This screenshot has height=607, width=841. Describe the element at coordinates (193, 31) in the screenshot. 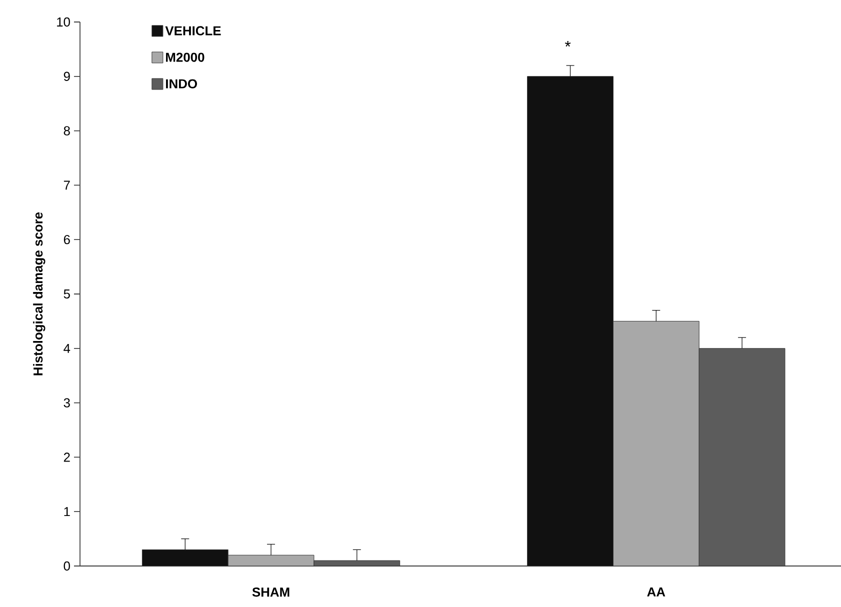

I see `legend-label: VEHICLE` at that location.